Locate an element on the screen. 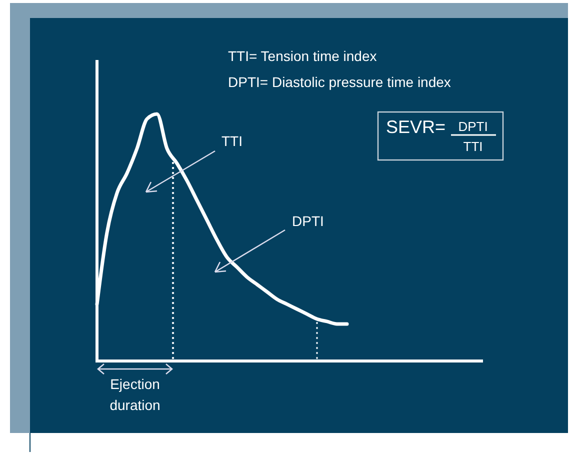 This screenshot has height=454, width=574. text: TTI is located at coordinates (473, 146).